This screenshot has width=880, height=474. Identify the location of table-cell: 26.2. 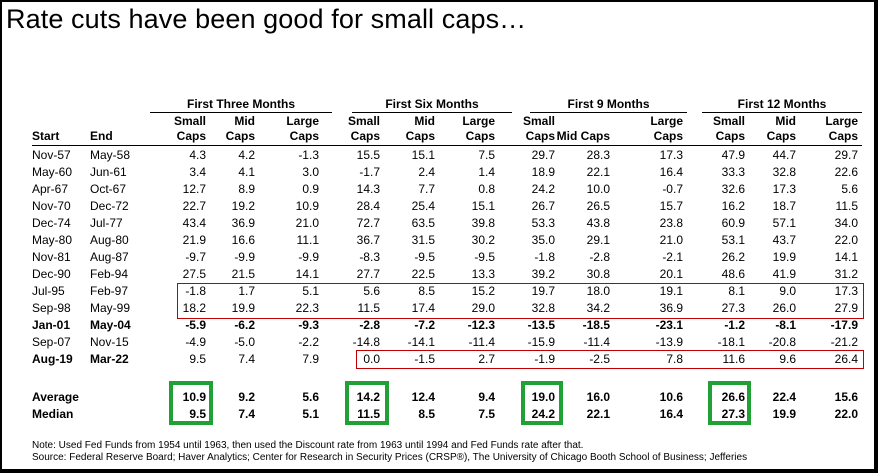
(733, 257).